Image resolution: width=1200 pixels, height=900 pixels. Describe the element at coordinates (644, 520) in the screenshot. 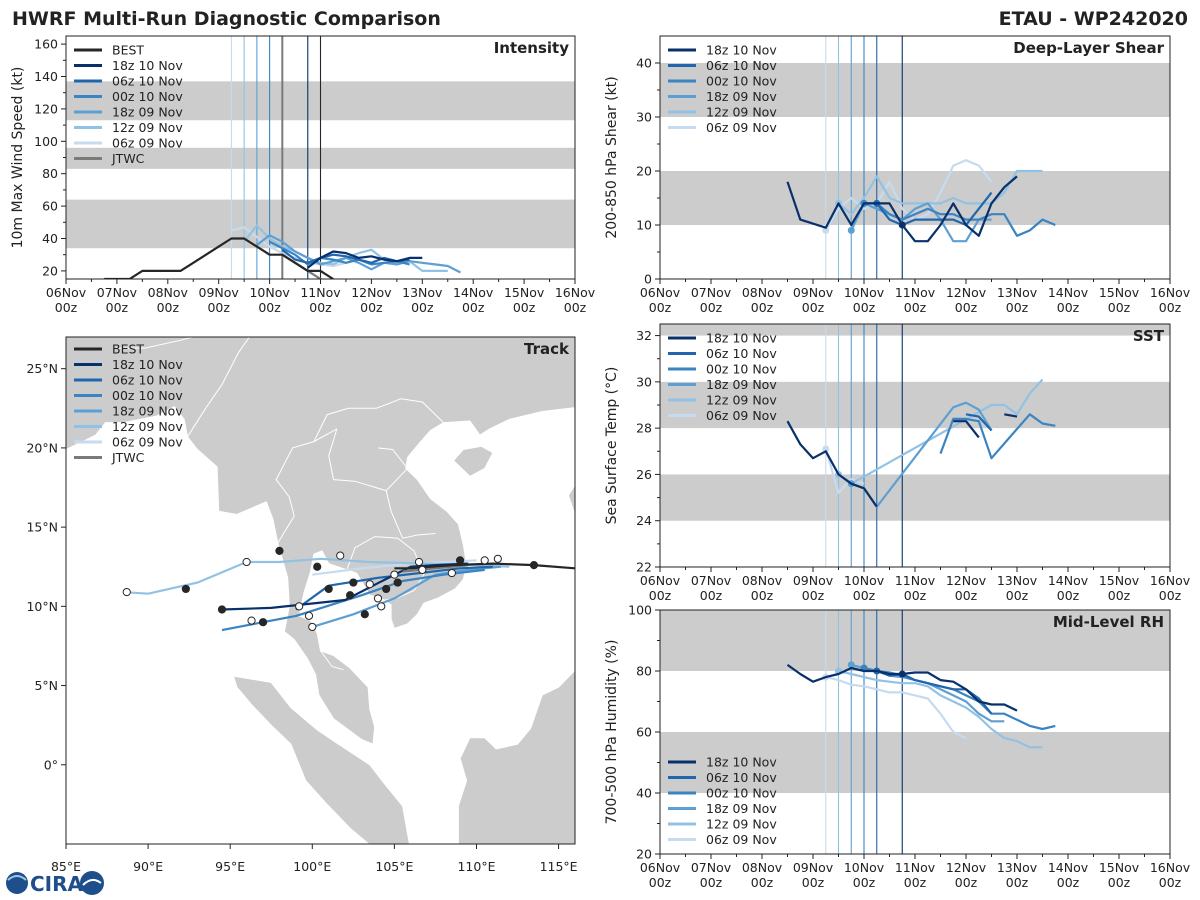

I see `sst-ytick-label-1: 24` at that location.